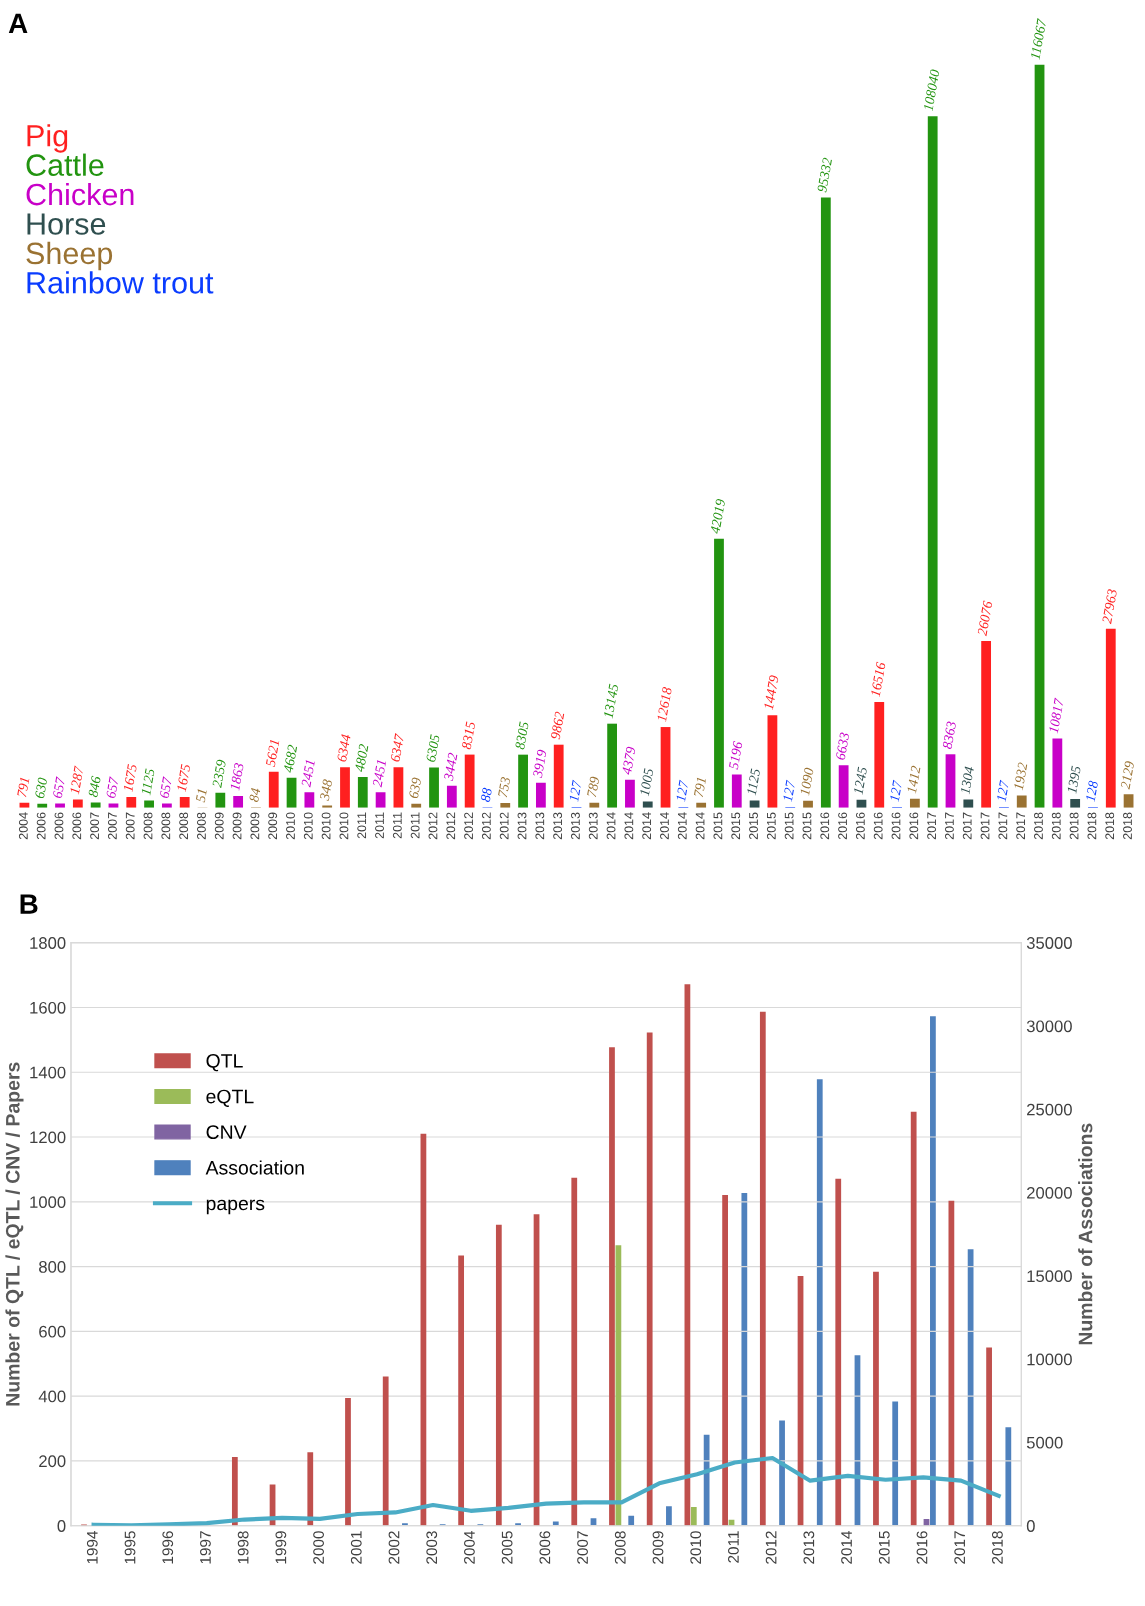  I want to click on data-label: 1245, so click(860, 780).